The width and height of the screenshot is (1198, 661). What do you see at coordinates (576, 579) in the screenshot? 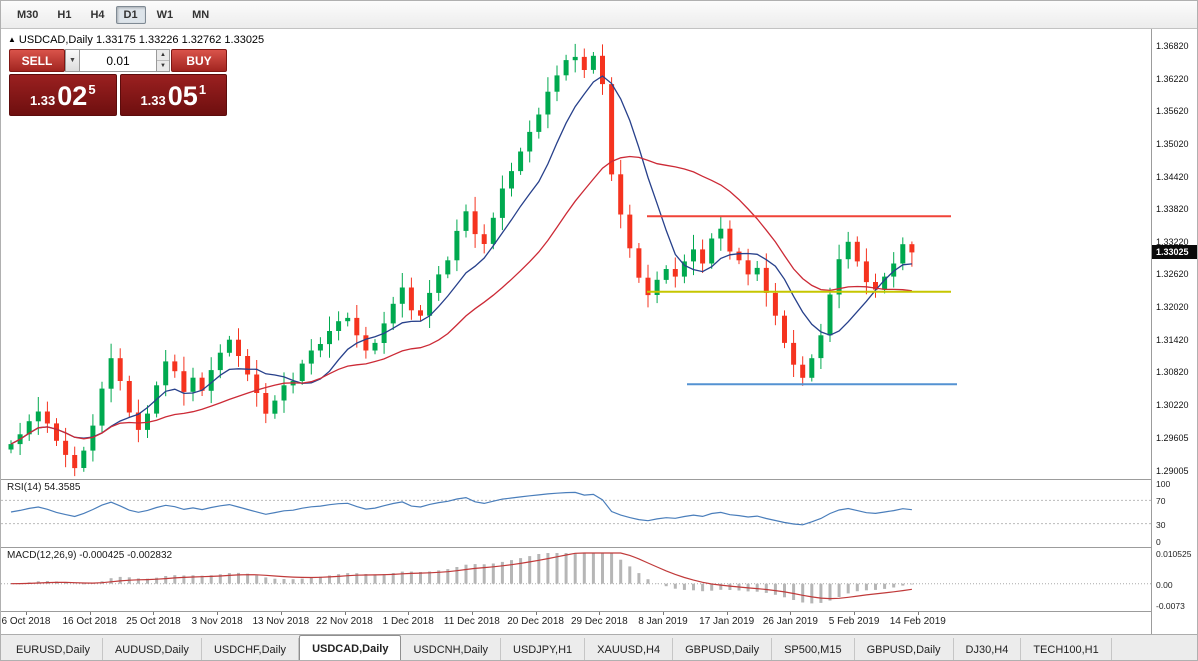
I see `macd-indicator-canvas` at bounding box center [576, 579].